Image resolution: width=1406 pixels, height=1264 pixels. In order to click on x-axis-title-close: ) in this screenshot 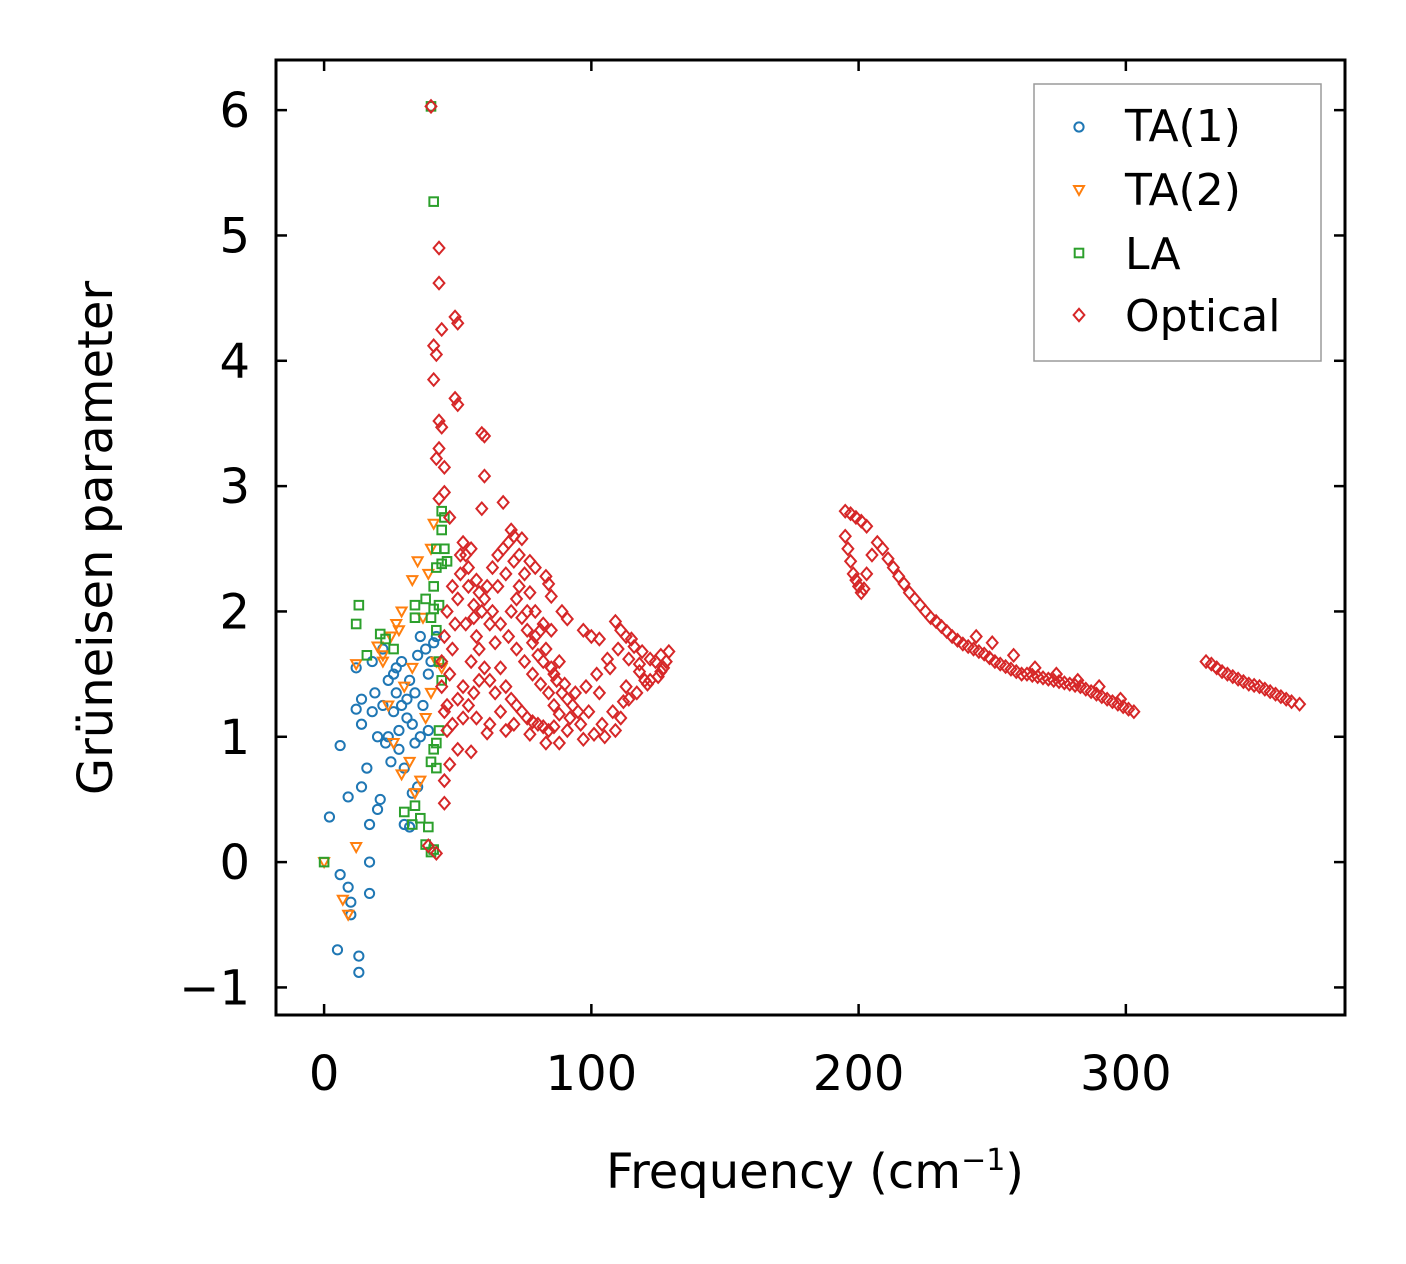, I will do `click(1014, 1172)`.